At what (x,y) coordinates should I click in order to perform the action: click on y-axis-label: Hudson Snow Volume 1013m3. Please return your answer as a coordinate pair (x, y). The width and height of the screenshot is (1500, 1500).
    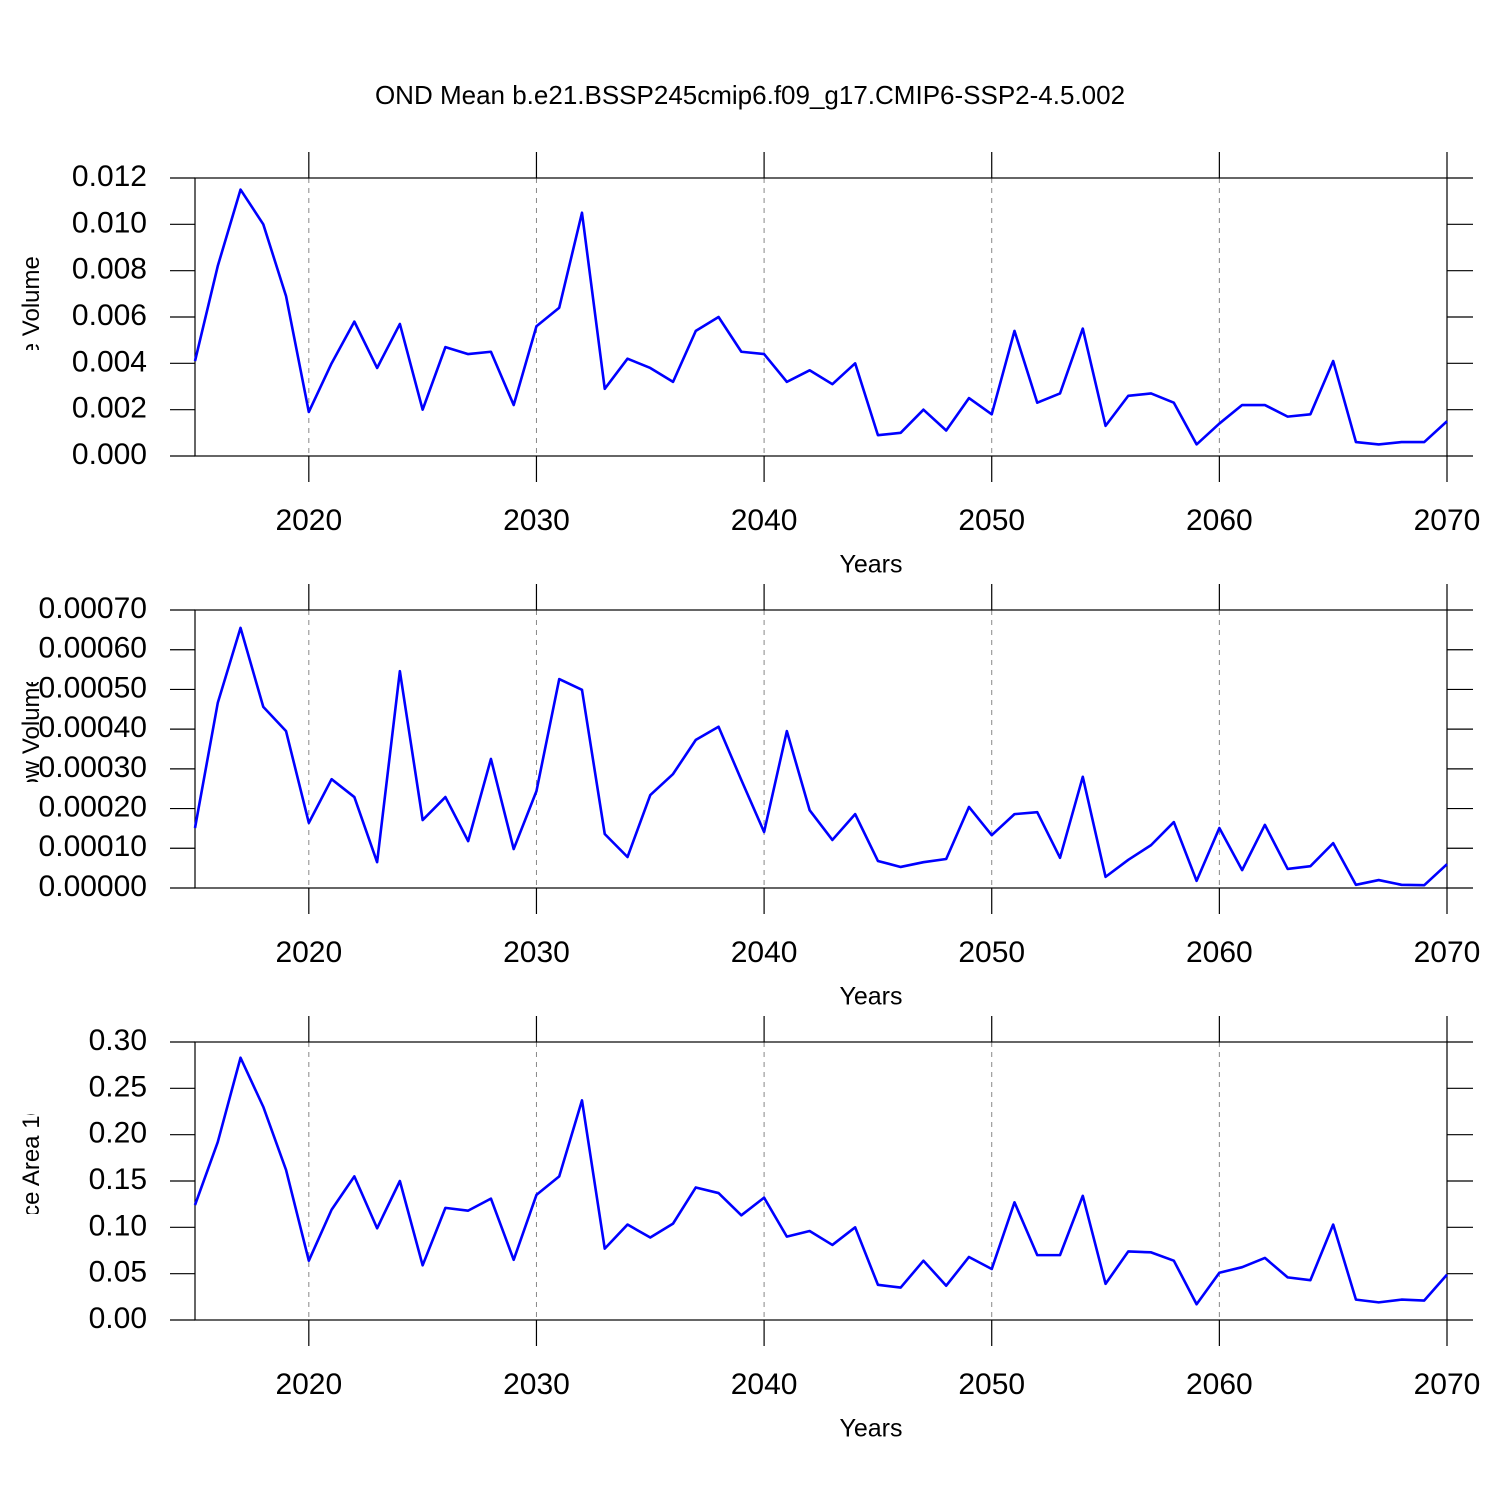
    Looking at the image, I should click on (29, 749).